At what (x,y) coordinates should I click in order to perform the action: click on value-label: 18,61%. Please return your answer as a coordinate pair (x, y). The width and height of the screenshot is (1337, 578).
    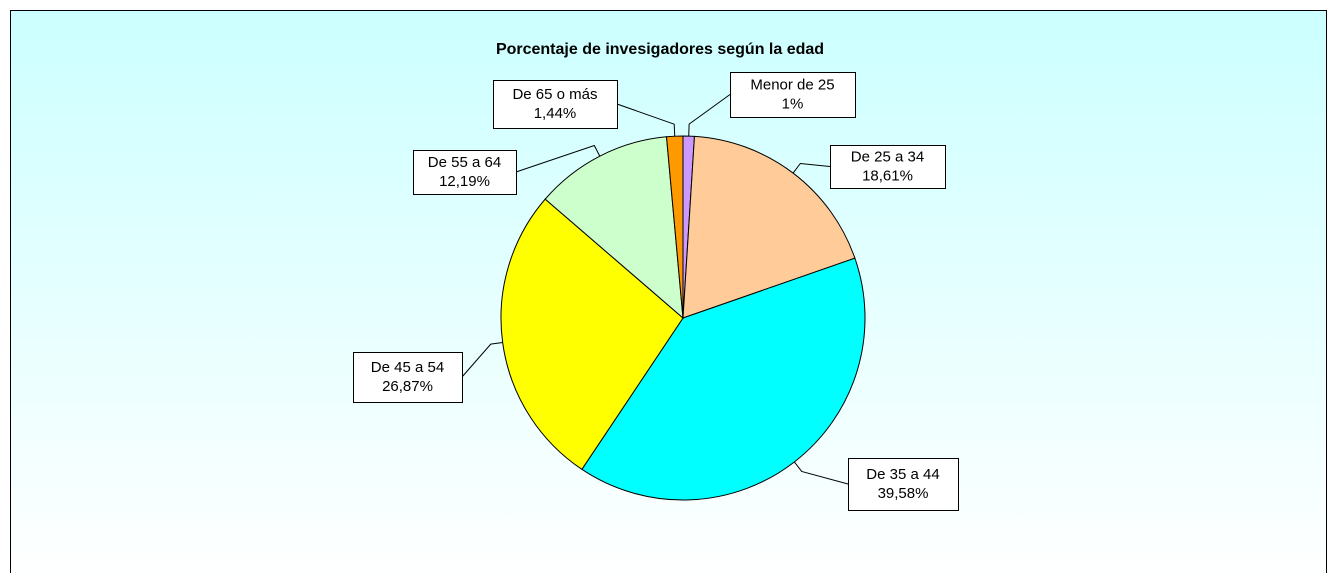
    Looking at the image, I should click on (887, 175).